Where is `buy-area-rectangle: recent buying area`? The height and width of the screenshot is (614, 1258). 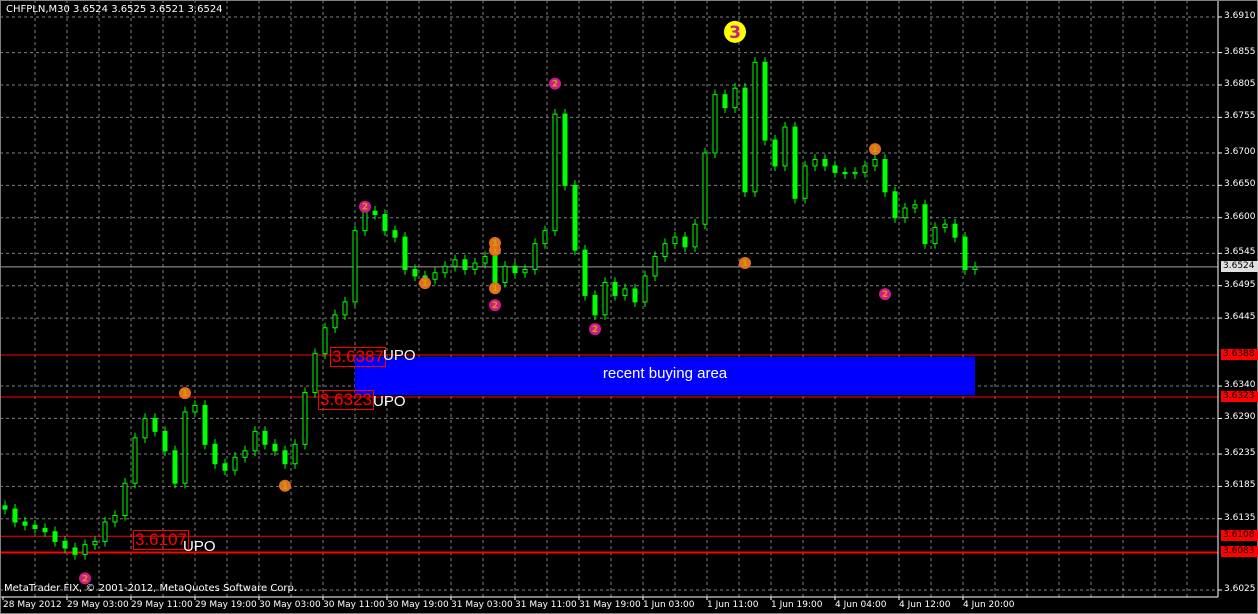
buy-area-rectangle: recent buying area is located at coordinates (665, 376).